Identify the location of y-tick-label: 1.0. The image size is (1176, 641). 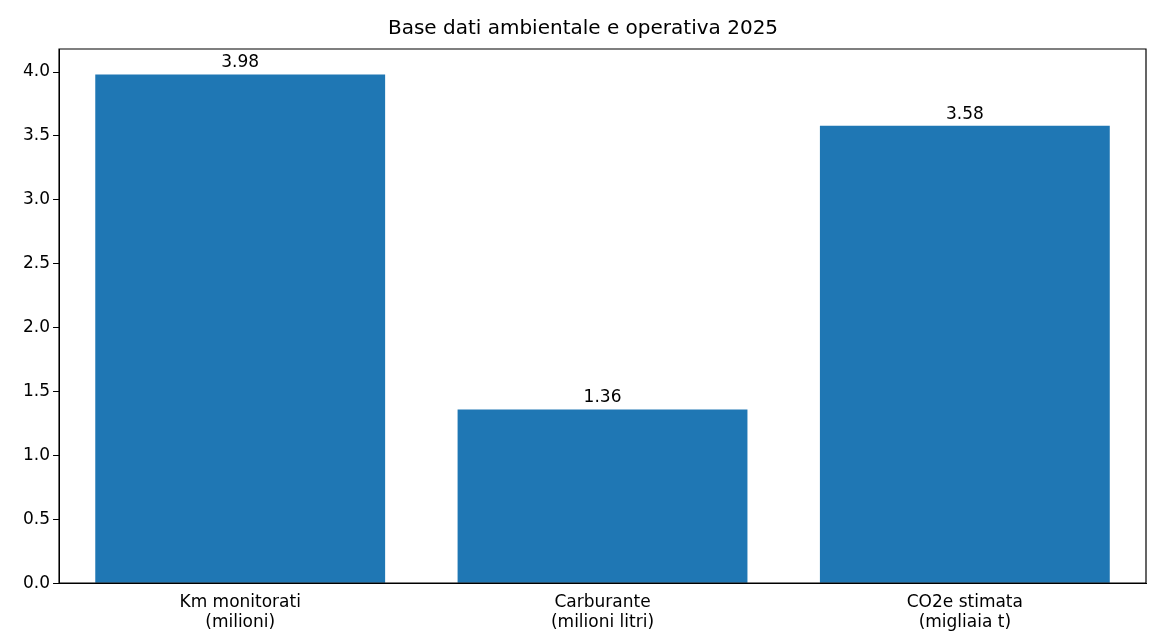
(36, 453).